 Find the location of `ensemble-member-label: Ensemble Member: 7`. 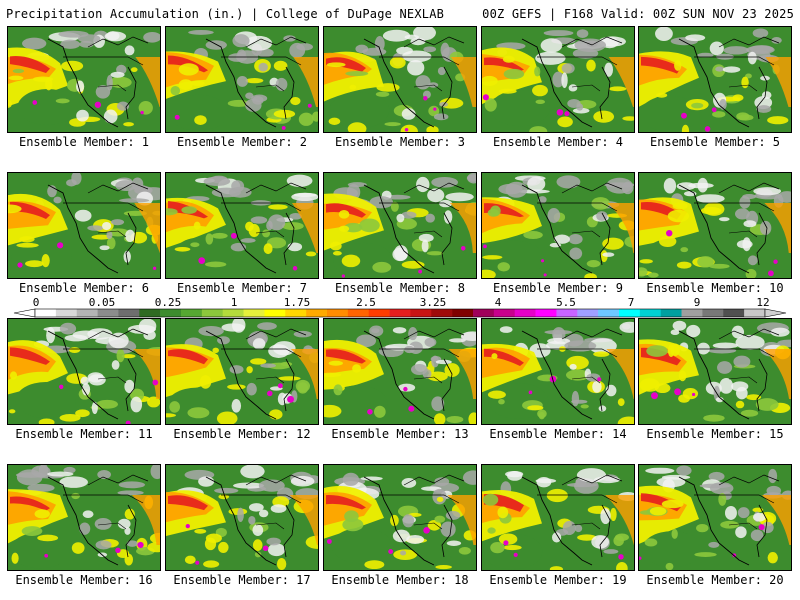

ensemble-member-label: Ensemble Member: 7 is located at coordinates (242, 288).